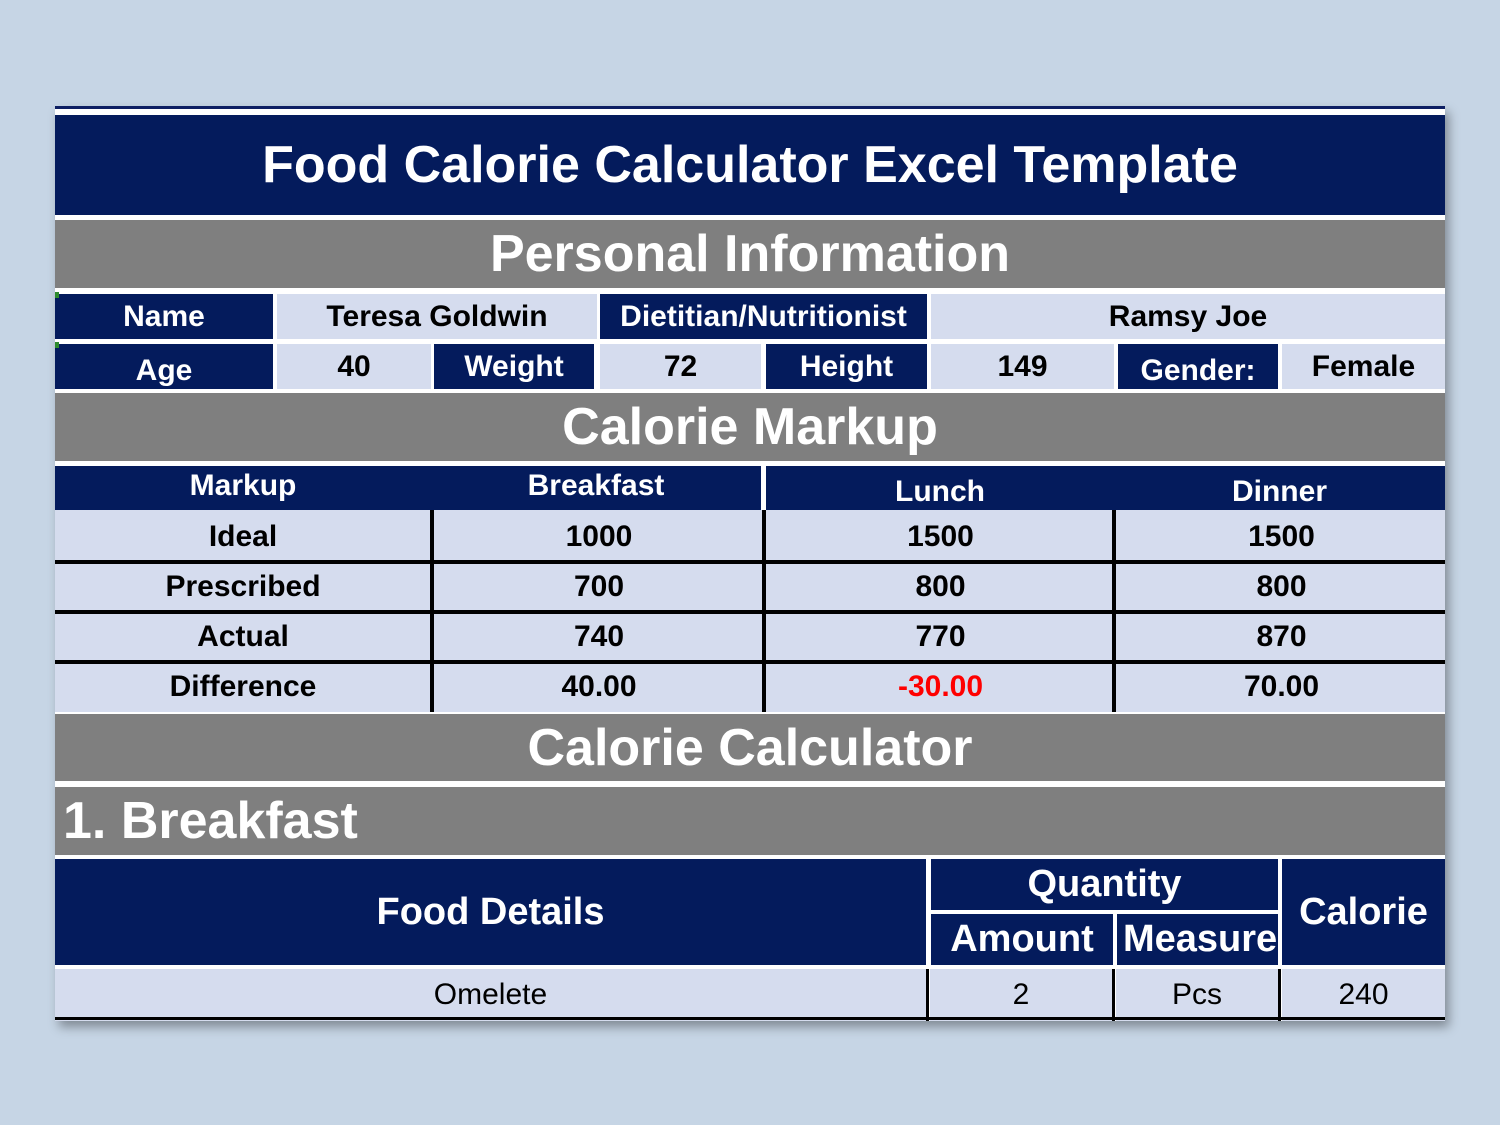 The image size is (1500, 1125). Describe the element at coordinates (243, 637) in the screenshot. I see `markup-row-label-actual: Actual` at that location.